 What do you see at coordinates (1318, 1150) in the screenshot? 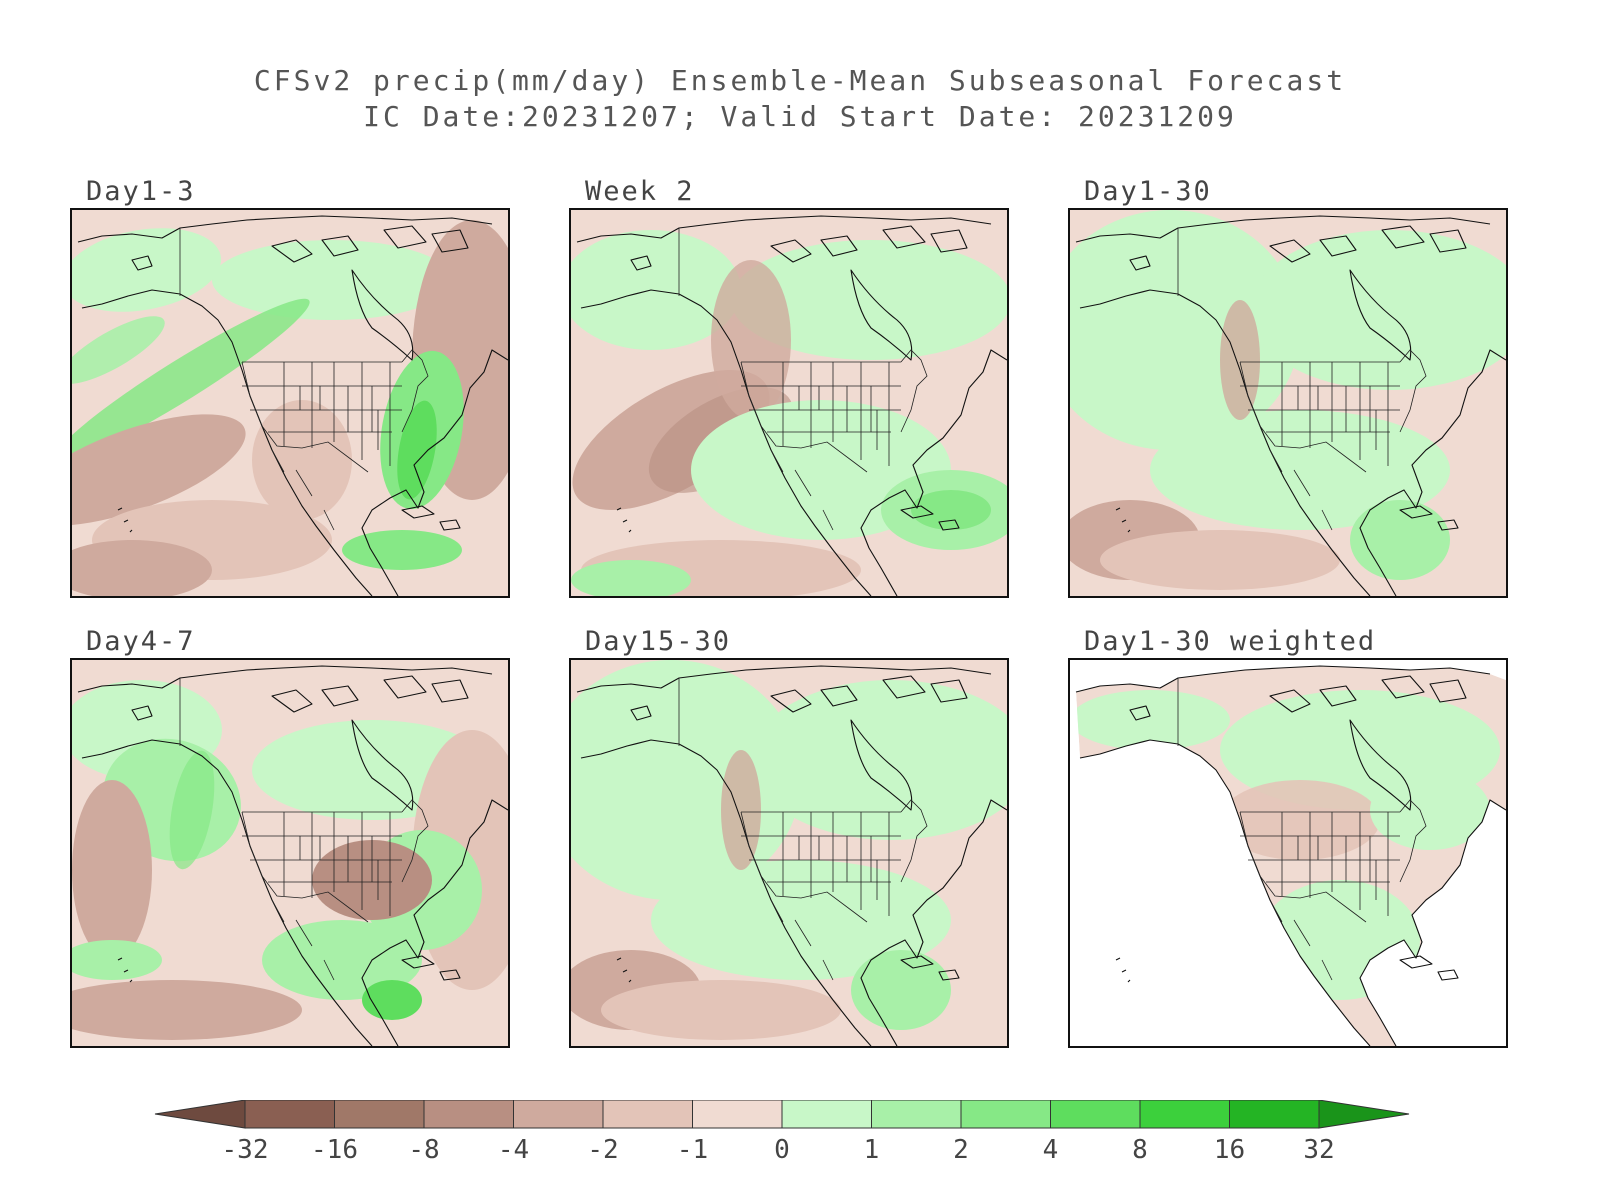
I see `colorbar-tick-label: 32` at bounding box center [1318, 1150].